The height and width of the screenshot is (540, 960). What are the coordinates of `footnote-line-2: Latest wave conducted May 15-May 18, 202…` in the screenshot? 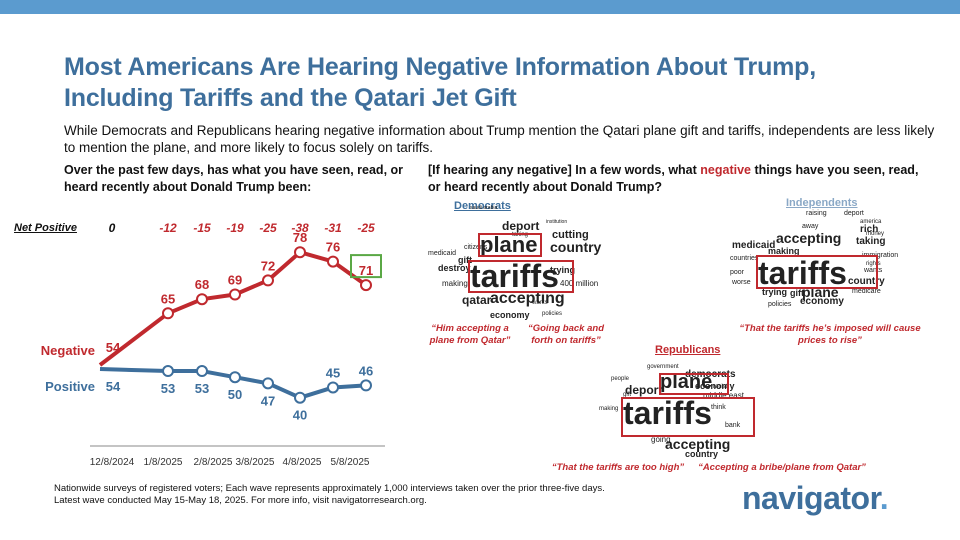 It's located at (240, 500).